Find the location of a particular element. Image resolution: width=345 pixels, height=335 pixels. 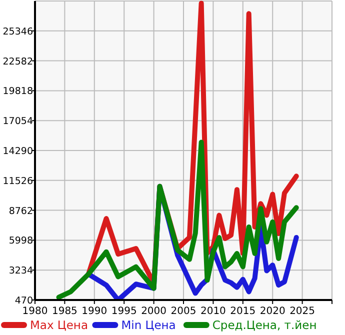

x-tick-label: 2020 is located at coordinates (273, 311).